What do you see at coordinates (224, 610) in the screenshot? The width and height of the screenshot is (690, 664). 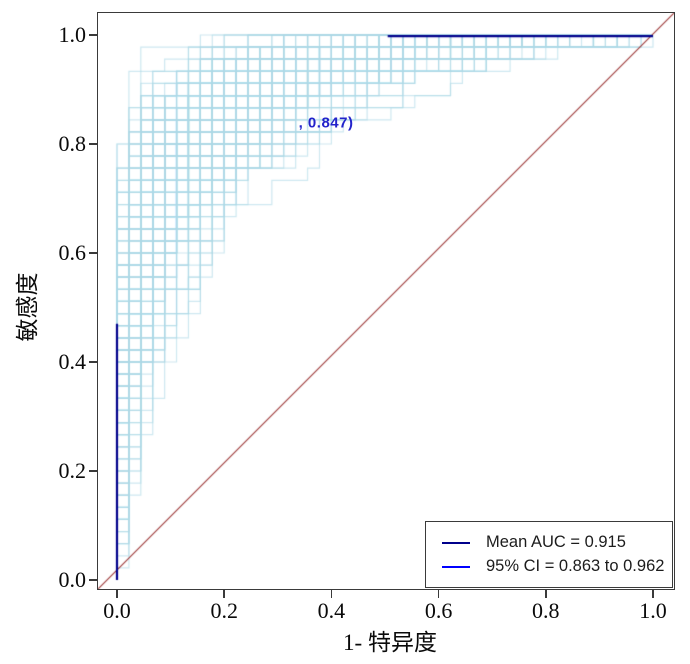 I see `x-tick-label: 0.2` at bounding box center [224, 610].